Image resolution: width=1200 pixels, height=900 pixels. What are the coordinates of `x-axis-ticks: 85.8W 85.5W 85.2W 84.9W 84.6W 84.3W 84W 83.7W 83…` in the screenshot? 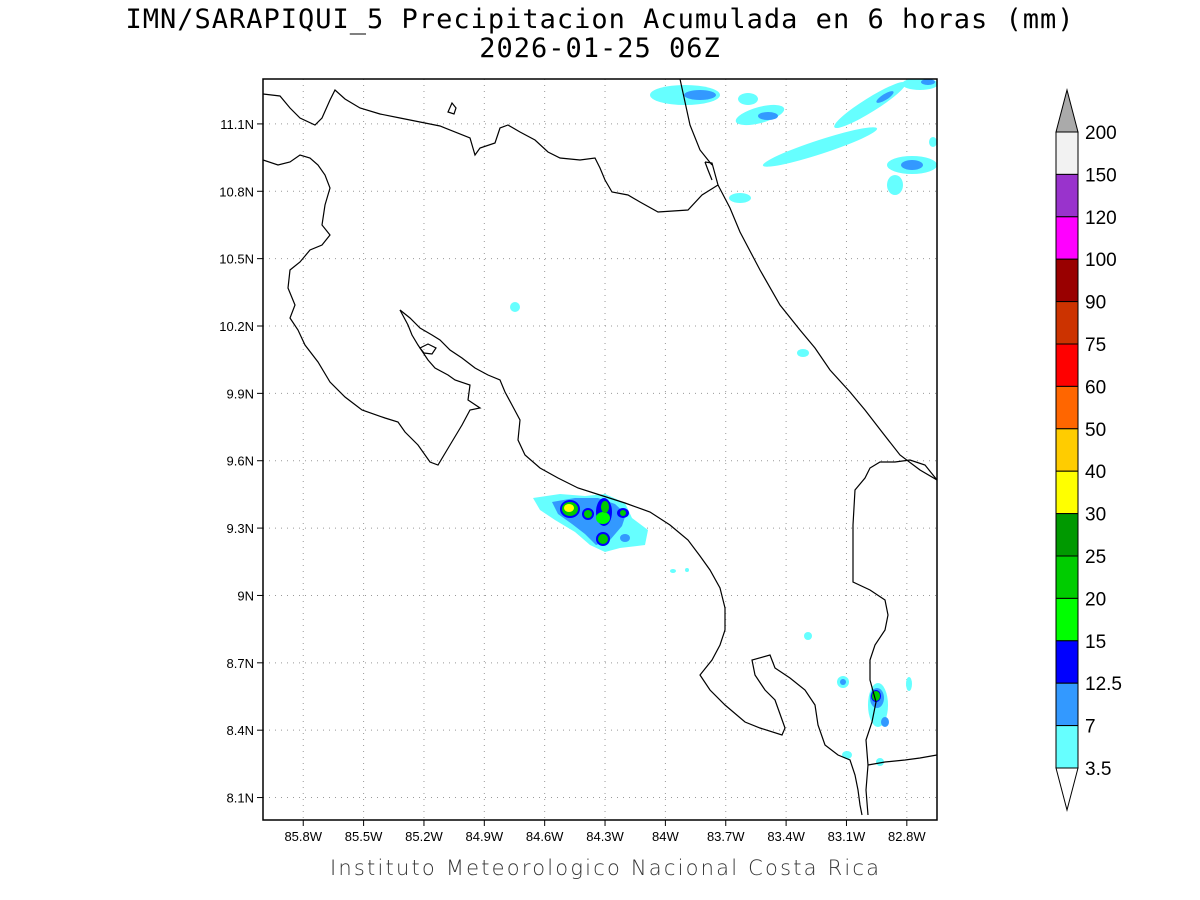 It's located at (605, 832).